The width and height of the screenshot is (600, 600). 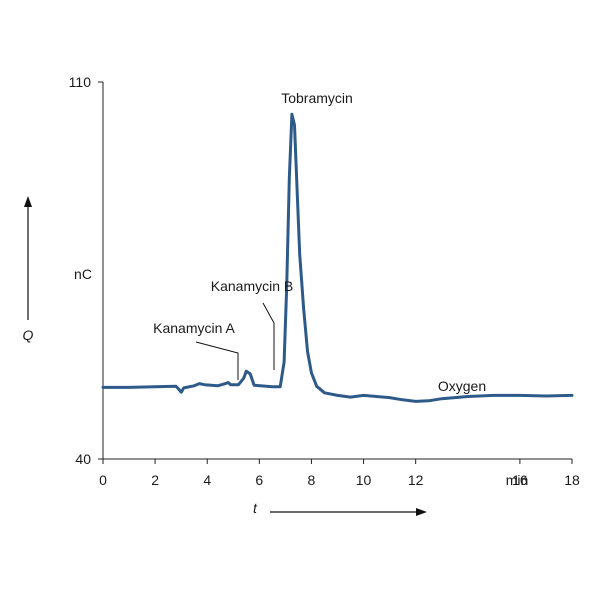 What do you see at coordinates (572, 480) in the screenshot?
I see `x-tick-label: 18` at bounding box center [572, 480].